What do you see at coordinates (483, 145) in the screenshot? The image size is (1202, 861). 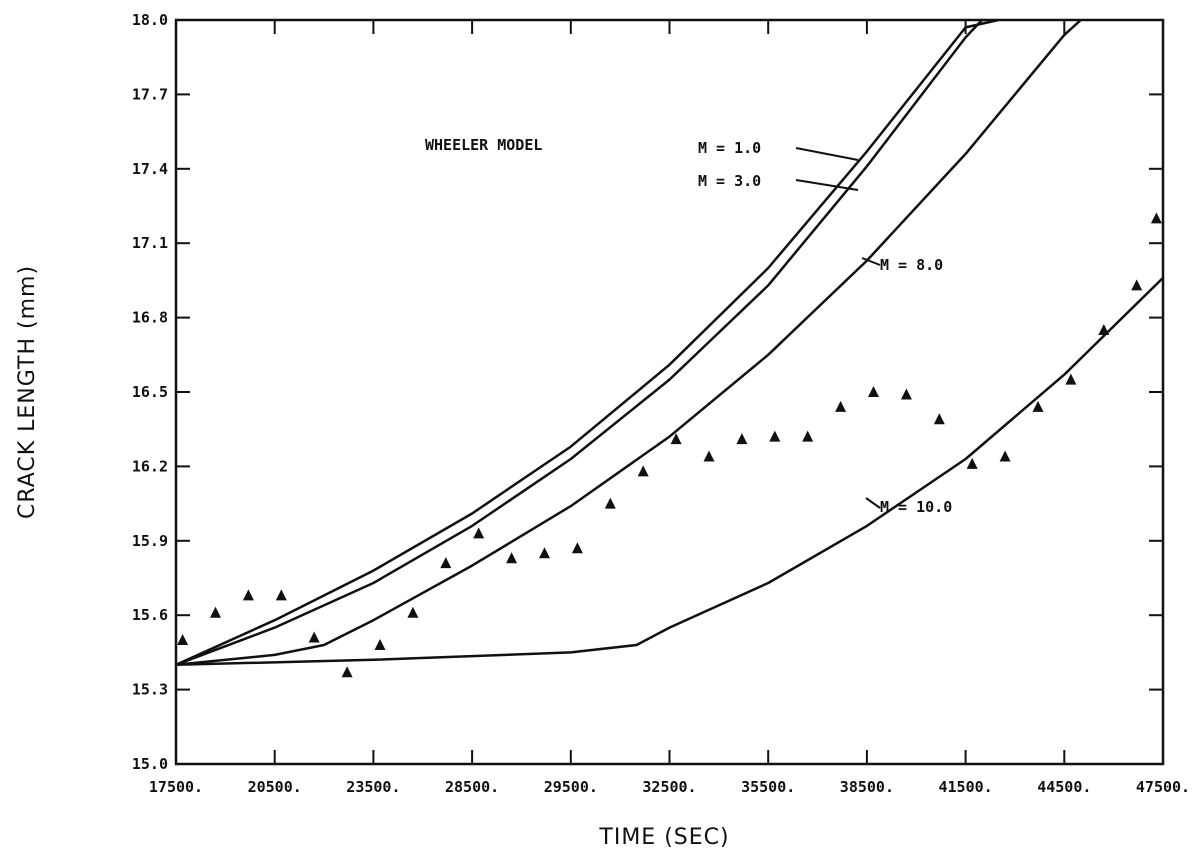 I see `chart-annotation: WHEELER MODEL` at bounding box center [483, 145].